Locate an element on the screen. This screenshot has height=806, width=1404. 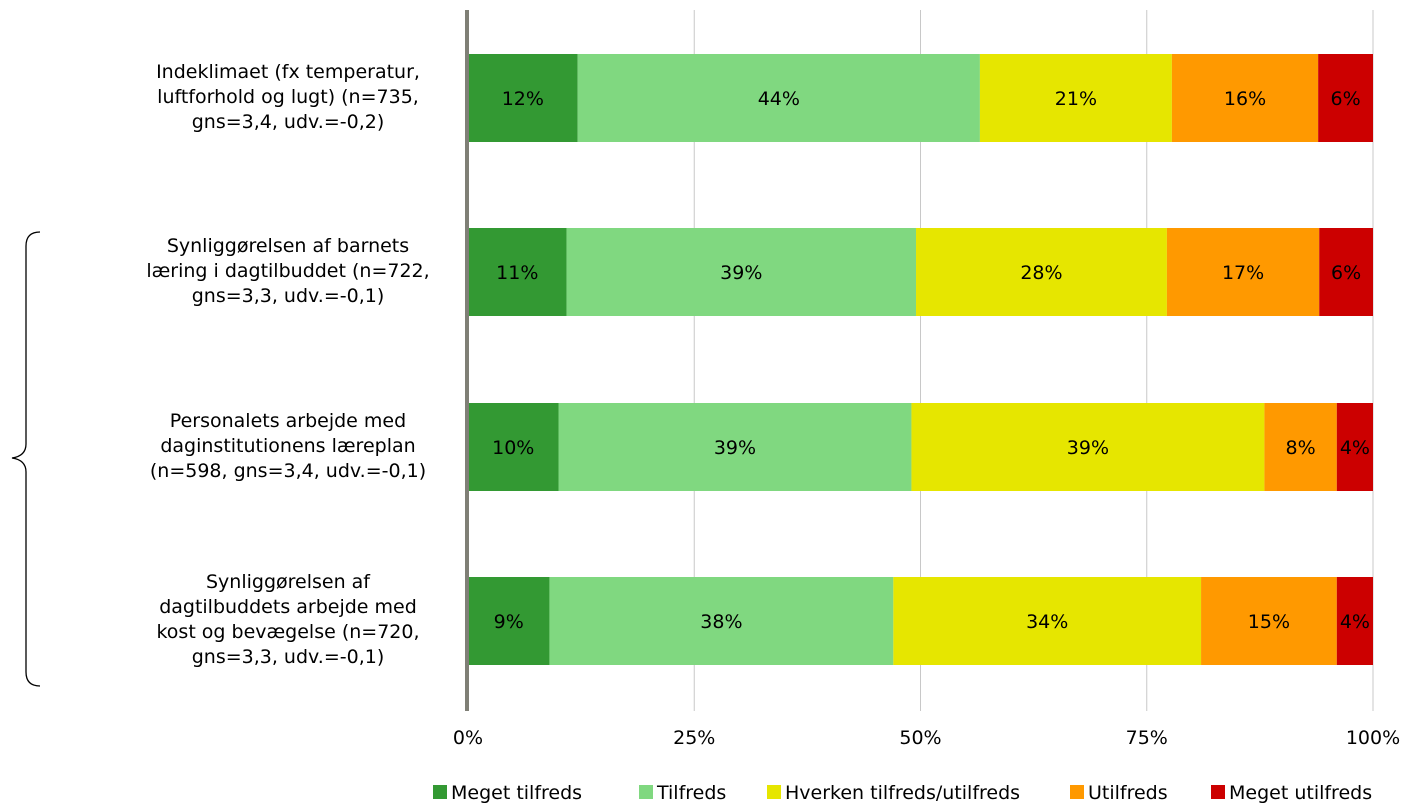
x-tick-label: 25% is located at coordinates (694, 738).